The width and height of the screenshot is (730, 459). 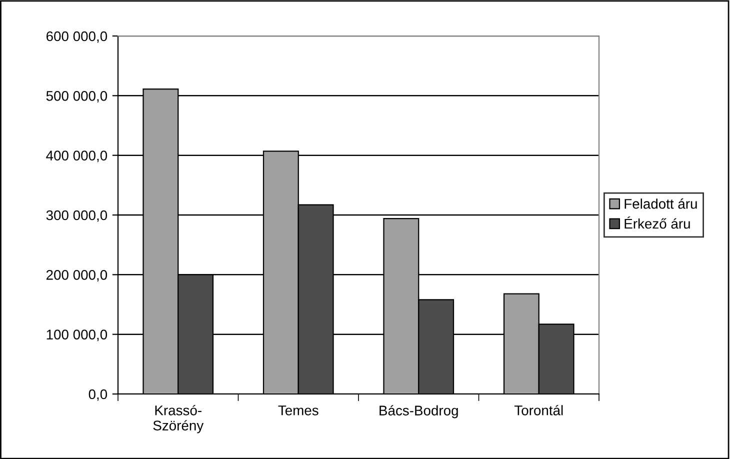 What do you see at coordinates (77, 37) in the screenshot?
I see `y-tick-label: 600 000,0` at bounding box center [77, 37].